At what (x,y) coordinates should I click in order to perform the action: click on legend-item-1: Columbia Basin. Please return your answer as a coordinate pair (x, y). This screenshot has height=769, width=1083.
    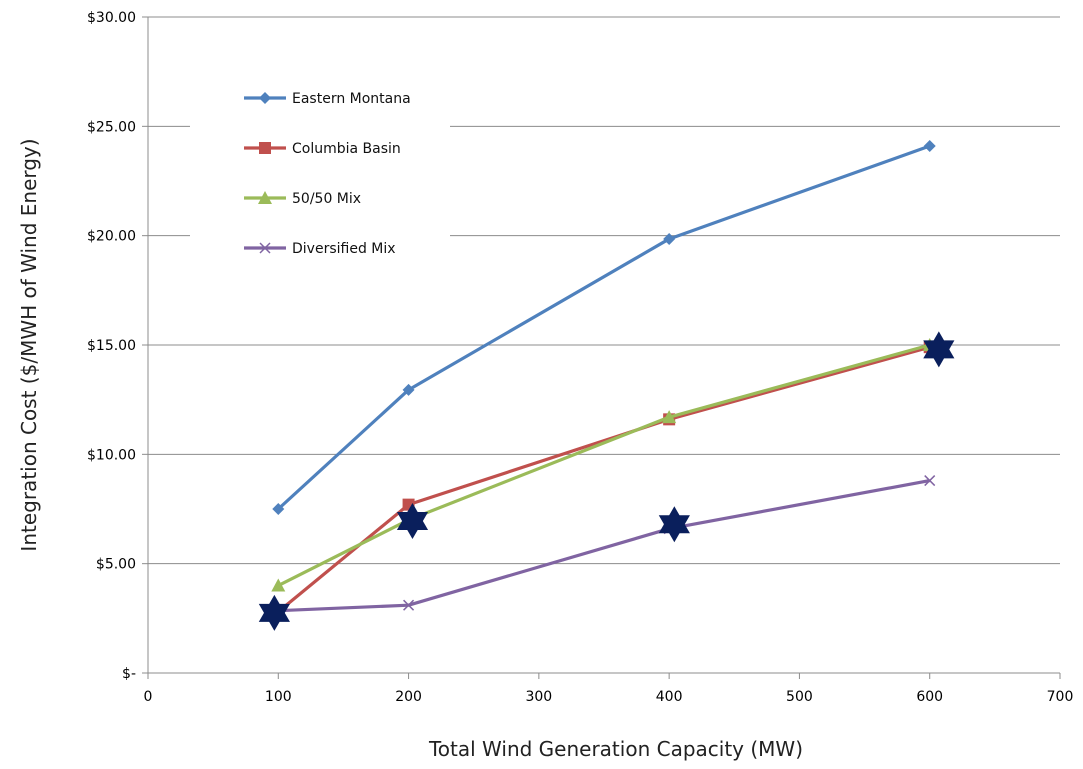
    Looking at the image, I should click on (322, 149).